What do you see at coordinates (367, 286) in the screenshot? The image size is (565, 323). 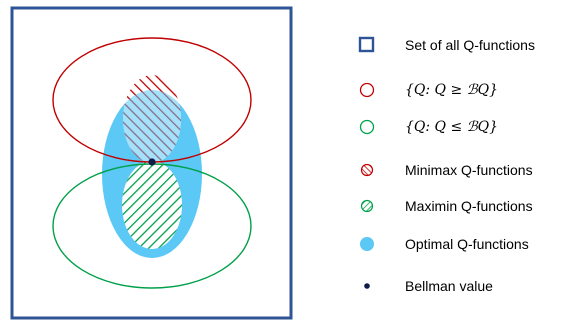 I see `dot-icon` at bounding box center [367, 286].